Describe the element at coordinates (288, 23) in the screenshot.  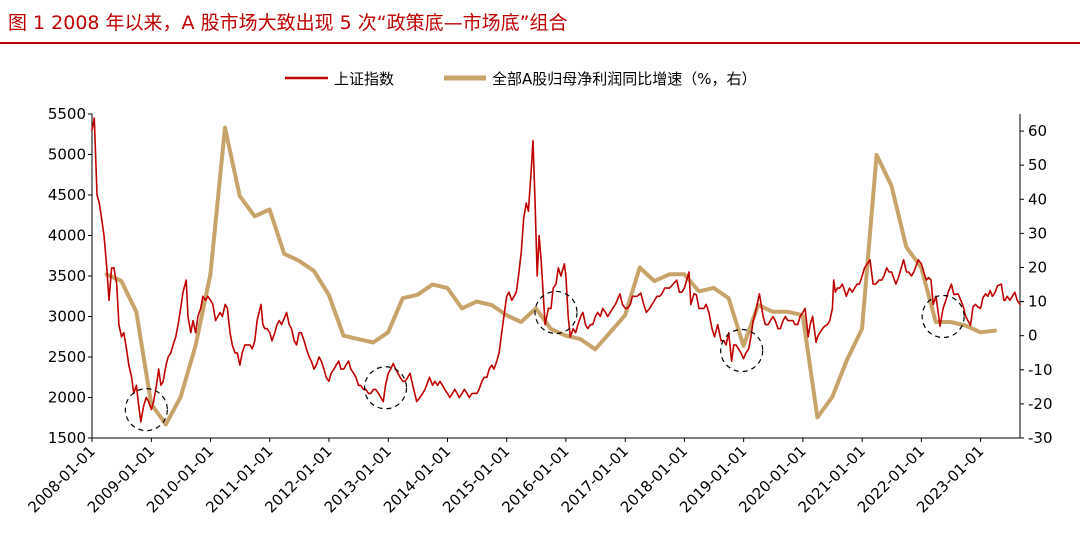
I see `chart-title: 图 1 2008 年以来，A 股市场大致出现 5 次“政策底—市场底”组合` at that location.